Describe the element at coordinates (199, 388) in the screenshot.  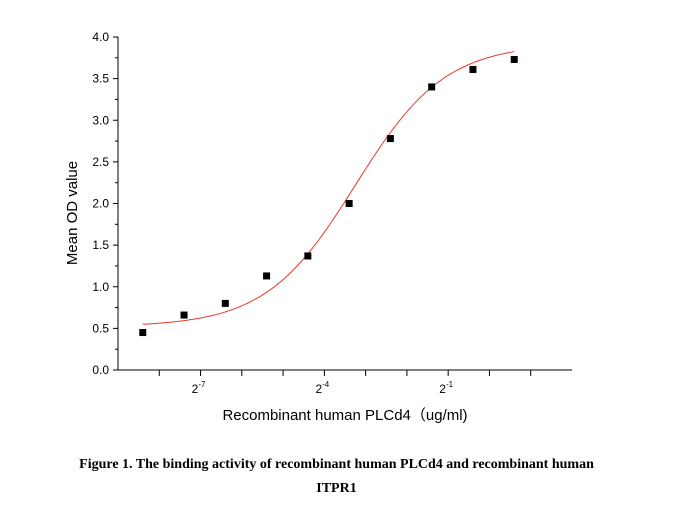
I see `x-tick-label: 2-7` at that location.